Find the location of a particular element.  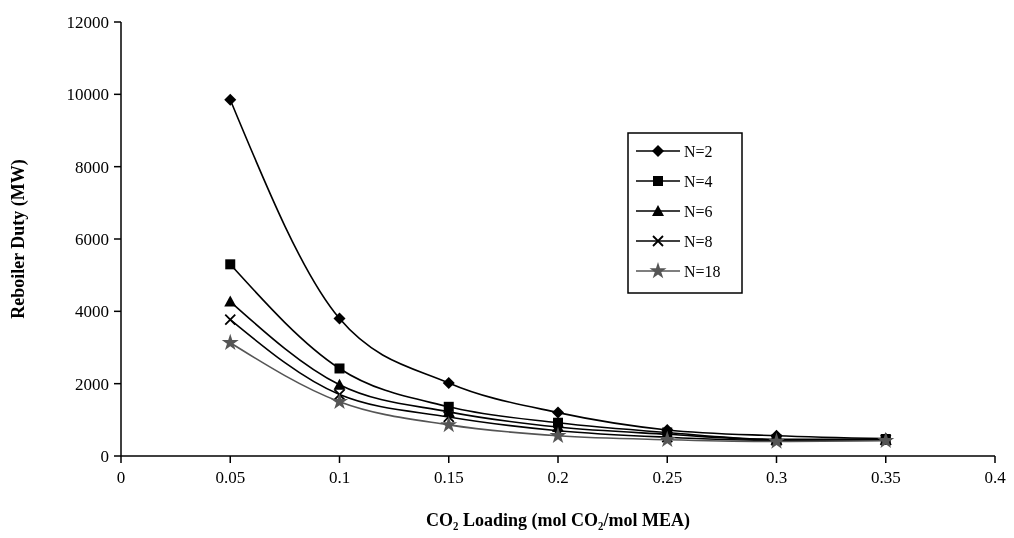

x-tick-label: 0.05 is located at coordinates (230, 477).